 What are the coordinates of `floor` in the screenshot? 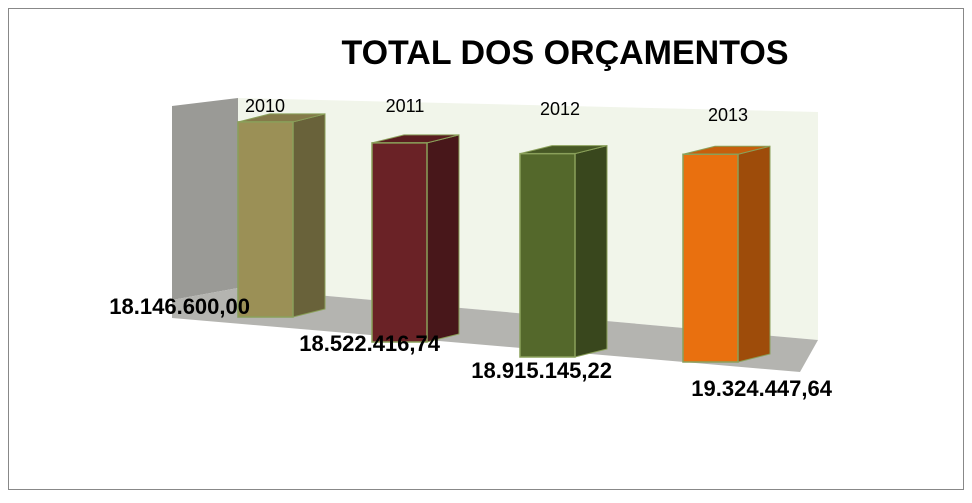 It's located at (495, 330).